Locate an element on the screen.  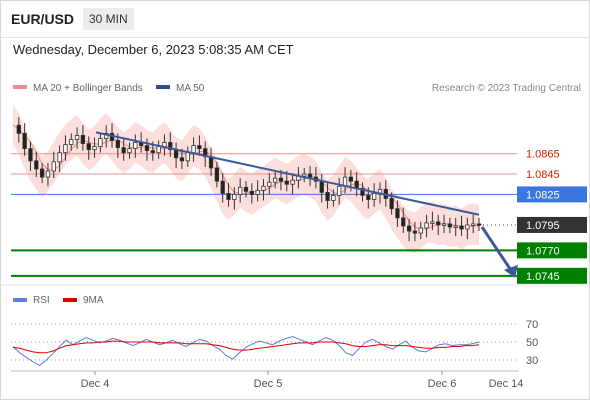
rsi-tick-label: 30 is located at coordinates (532, 361).